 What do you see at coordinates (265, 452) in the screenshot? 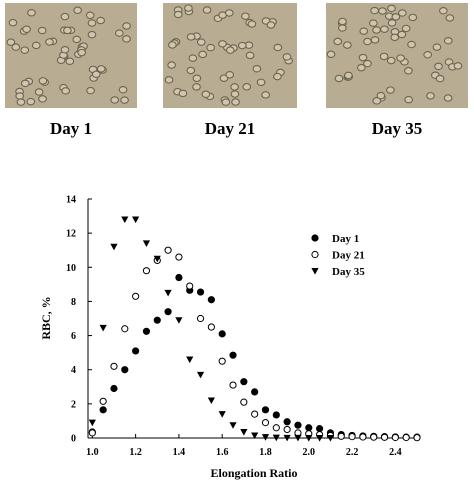
I see `x-tick-label: 1.8` at bounding box center [265, 452].